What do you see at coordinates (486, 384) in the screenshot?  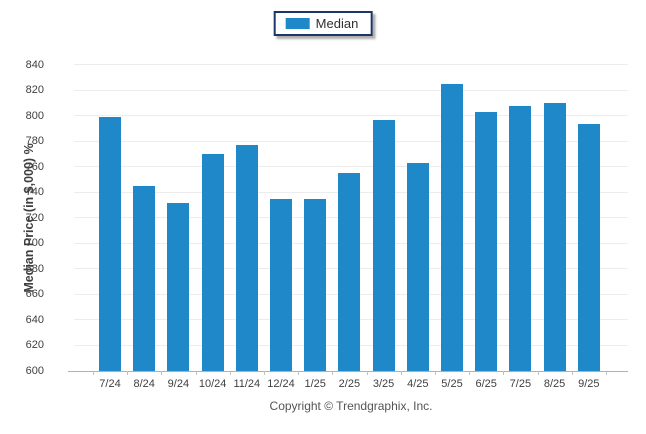 I see `x-axis-tick-label-6-25: 6/25` at bounding box center [486, 384].